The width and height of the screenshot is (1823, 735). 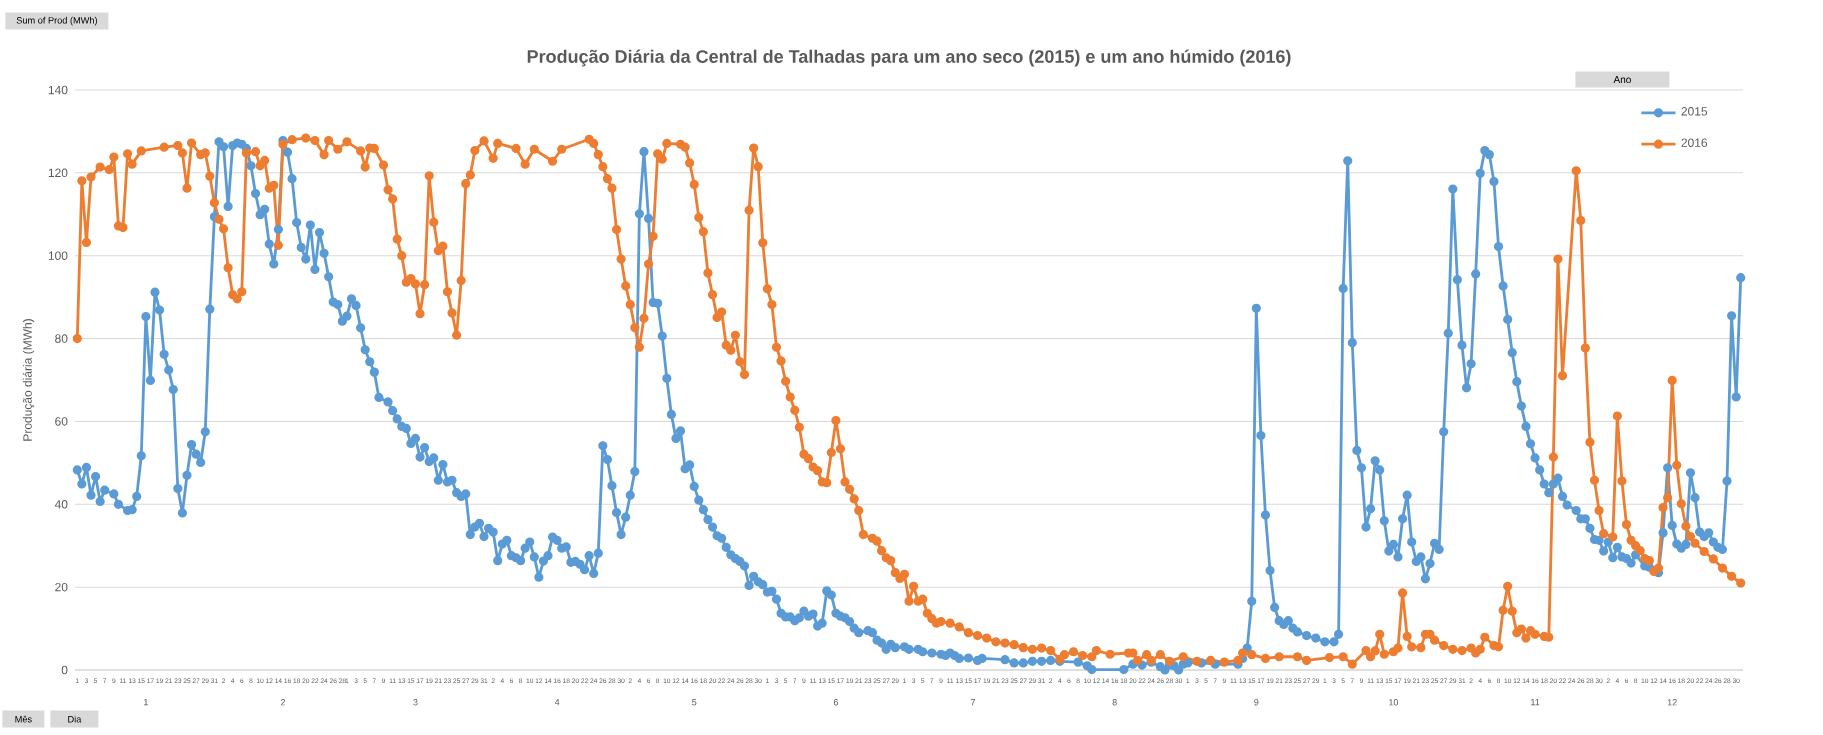 What do you see at coordinates (1114, 702) in the screenshot?
I see `x2-tick-label: 8` at bounding box center [1114, 702].